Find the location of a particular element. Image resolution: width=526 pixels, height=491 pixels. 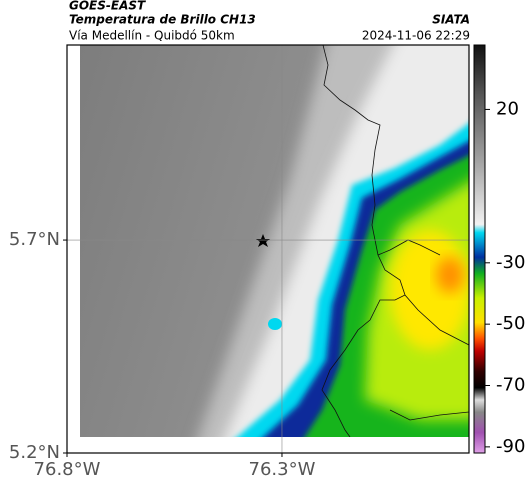

timestamp: 2024-11-06 22:29 is located at coordinates (416, 36).